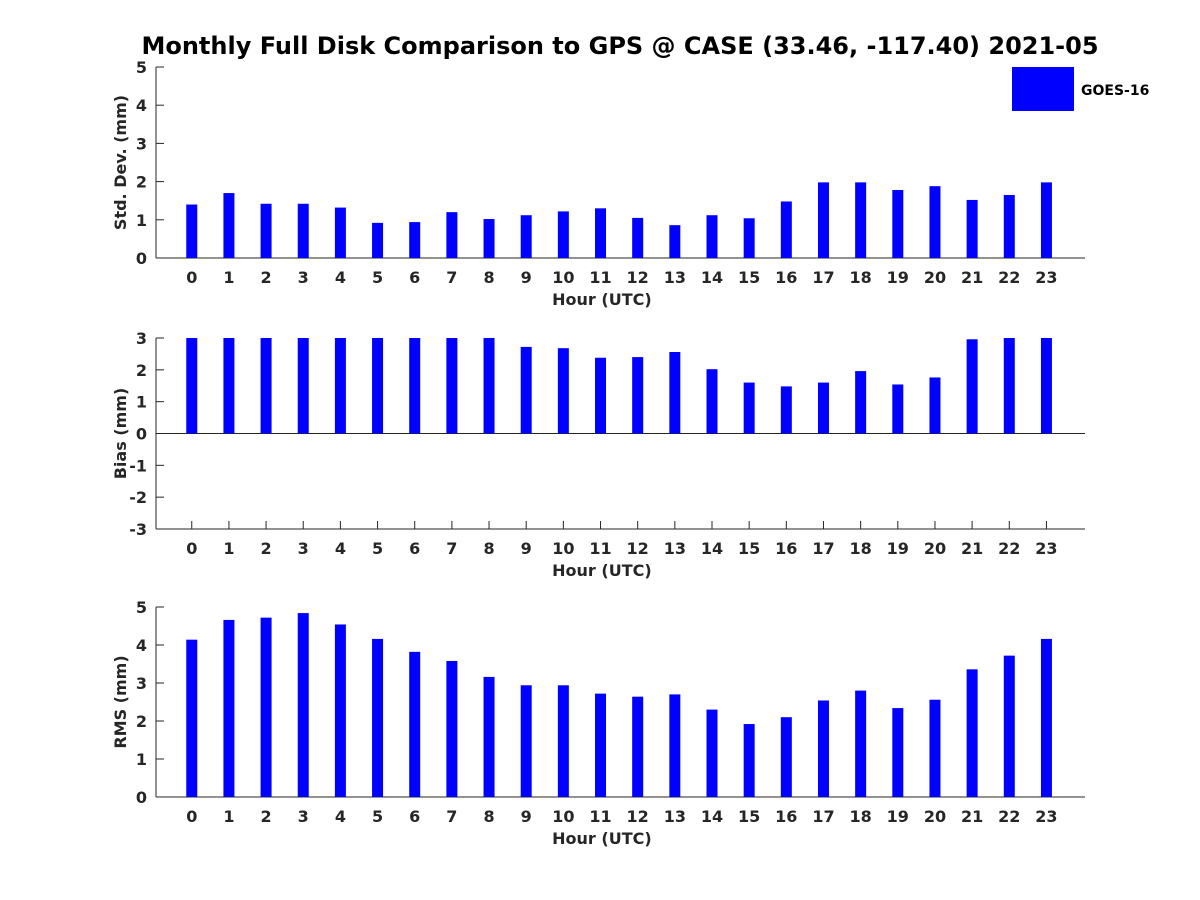  I want to click on x-tick-label: 6, so click(414, 277).